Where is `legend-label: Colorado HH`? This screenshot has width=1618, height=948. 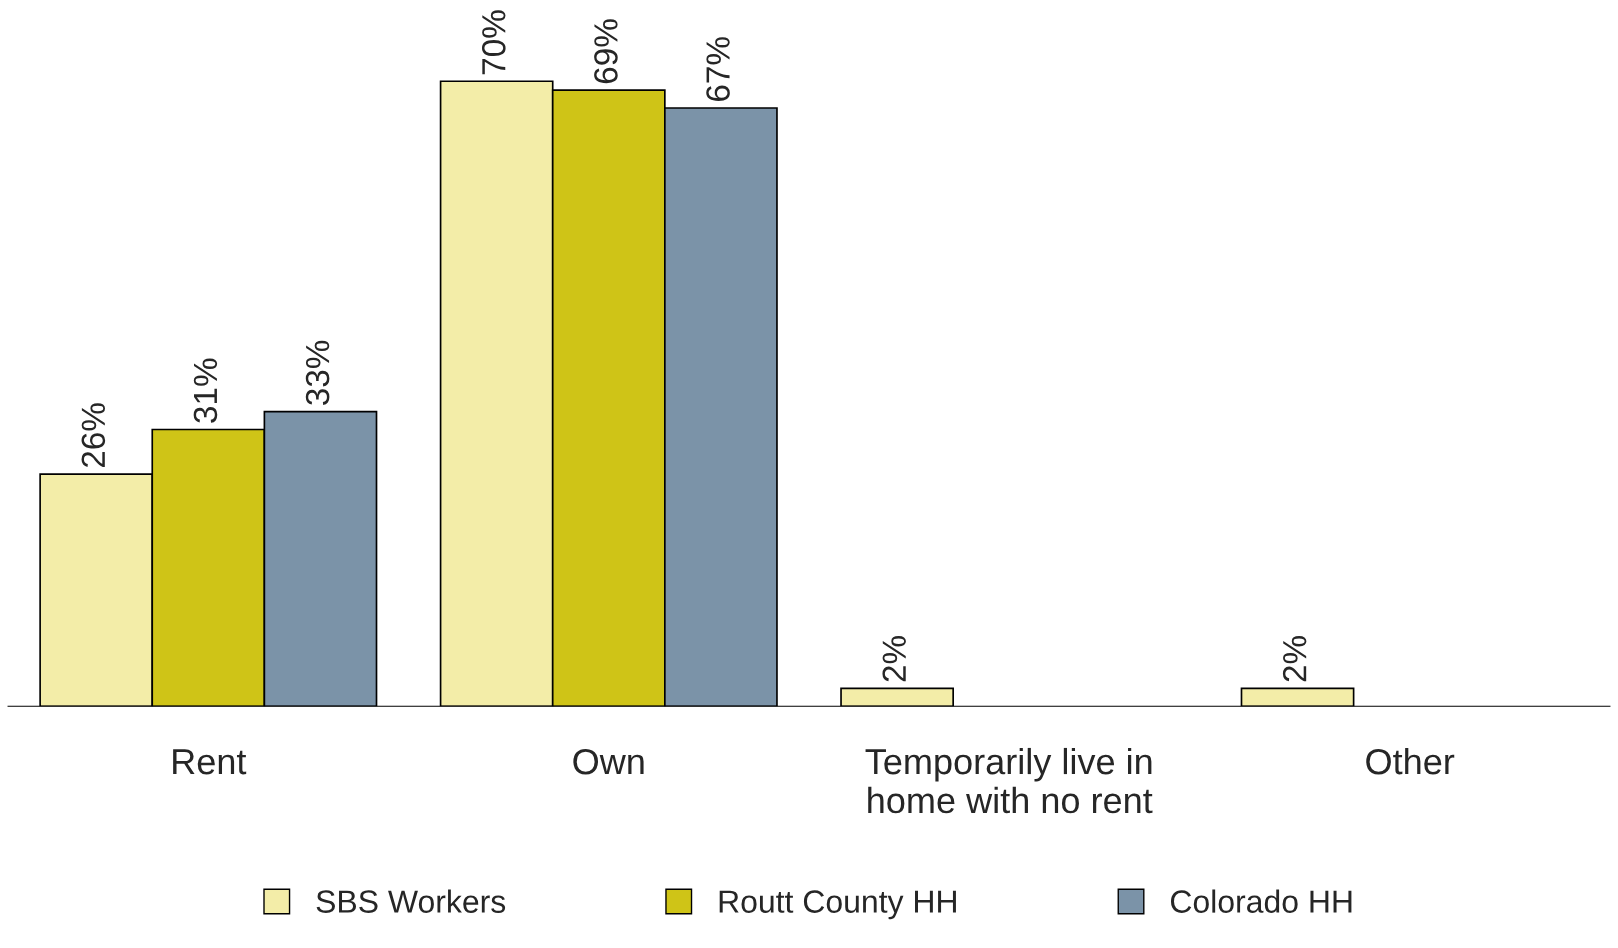
legend-label: Colorado HH is located at coordinates (1261, 901).